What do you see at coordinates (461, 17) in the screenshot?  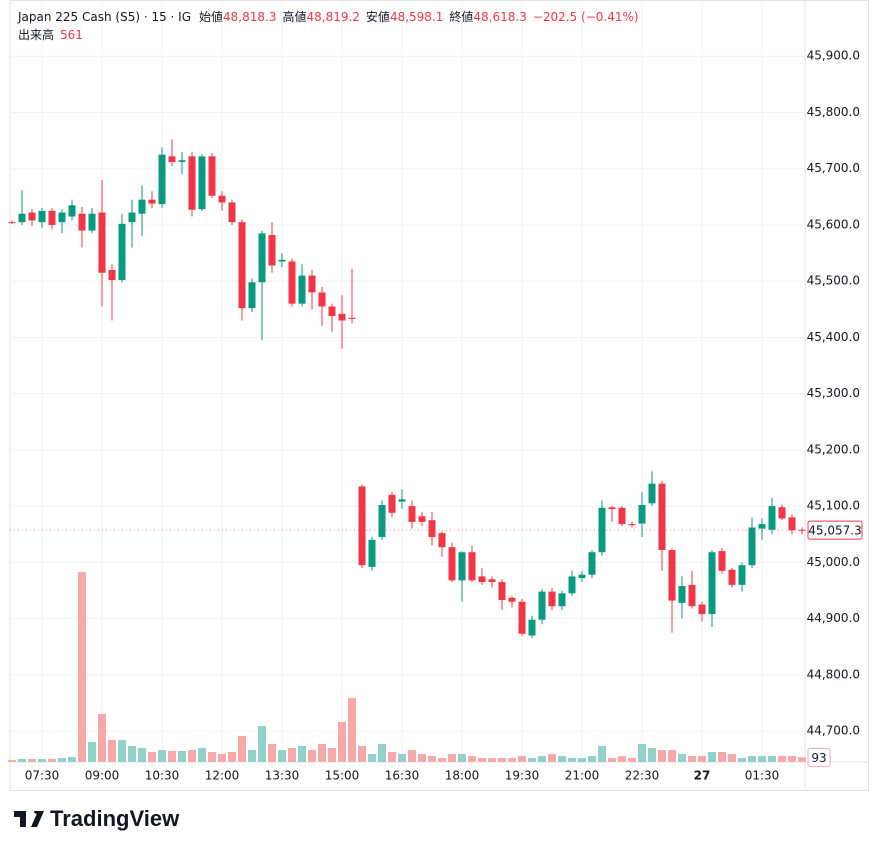 I see `legend-label: 終値` at bounding box center [461, 17].